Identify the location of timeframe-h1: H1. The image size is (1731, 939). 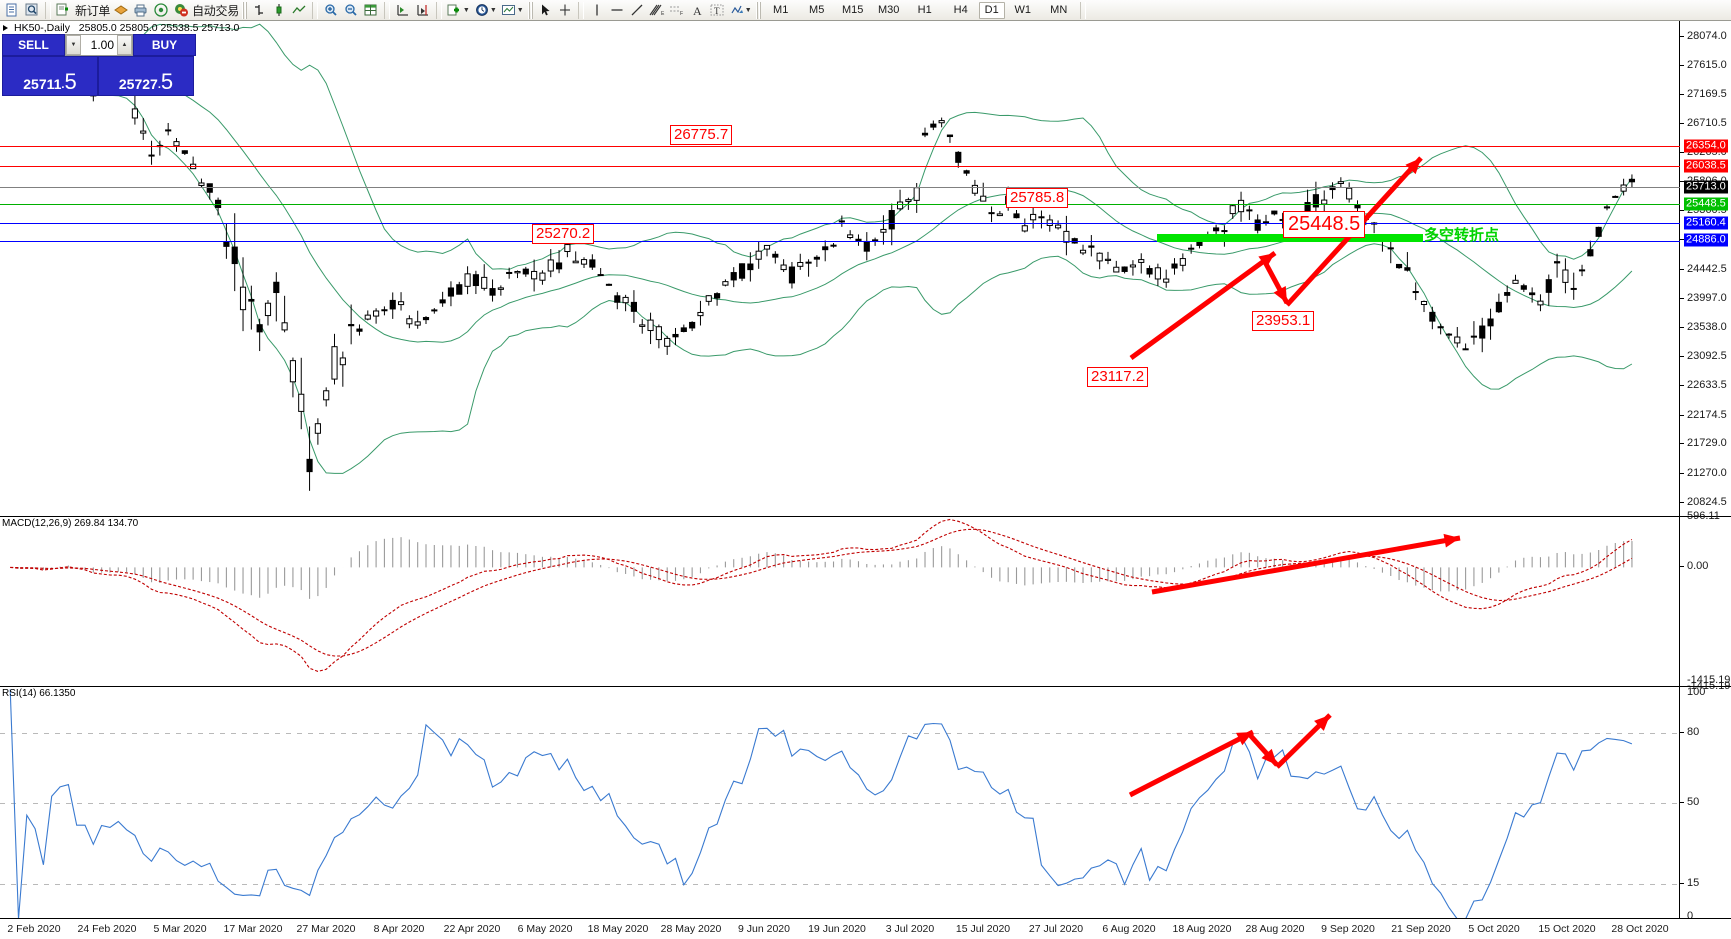
(924, 10).